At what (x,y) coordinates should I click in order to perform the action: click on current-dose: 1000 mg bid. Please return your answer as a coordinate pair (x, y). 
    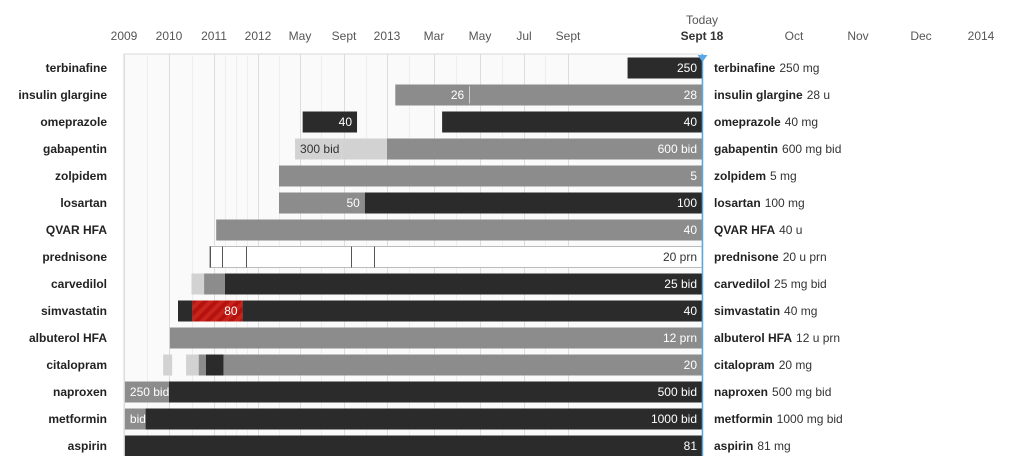
    Looking at the image, I should click on (810, 419).